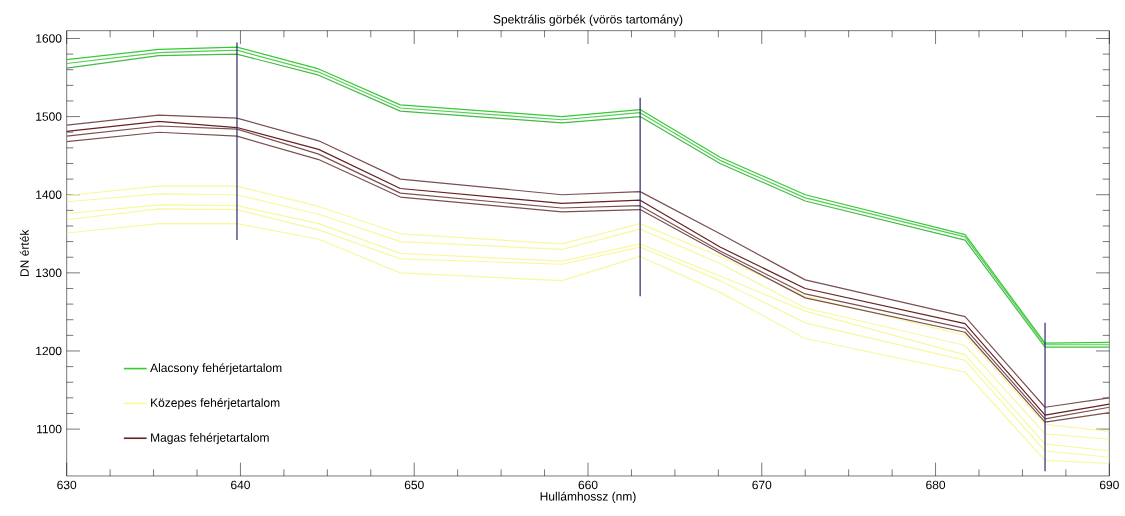  I want to click on x-tick-label: 650, so click(414, 485).